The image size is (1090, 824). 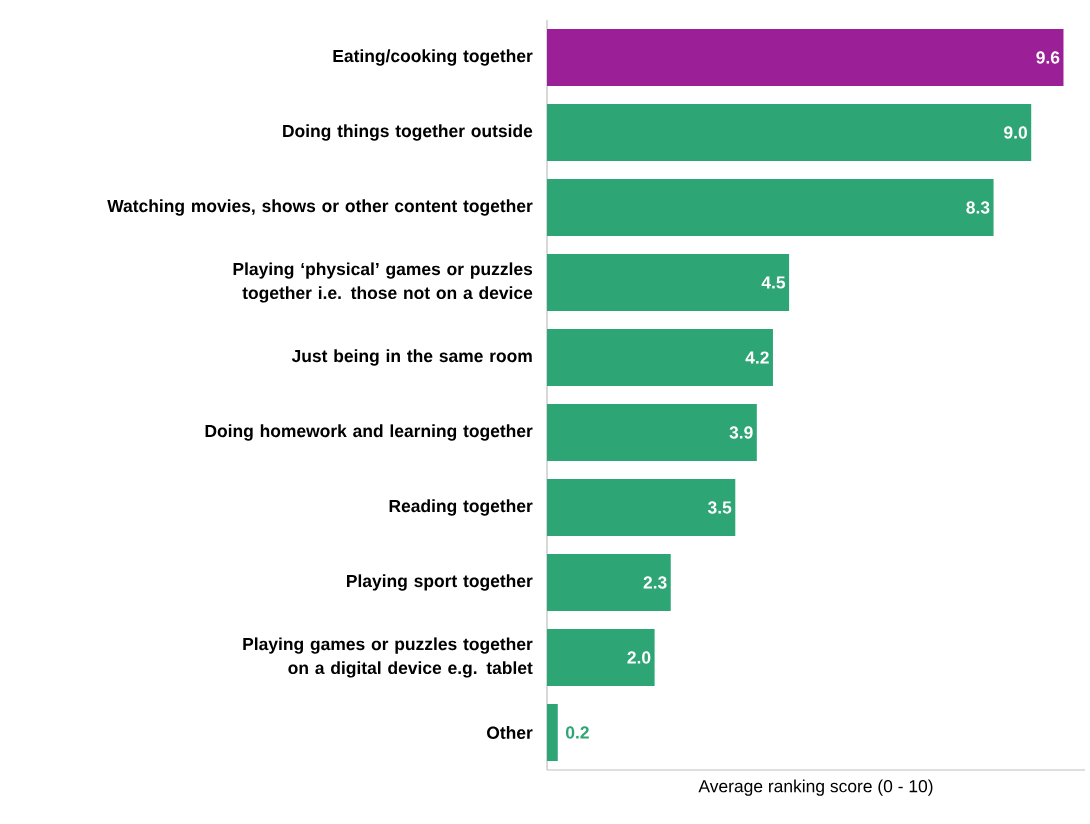 I want to click on data-label: 3.5, so click(x=719, y=507).